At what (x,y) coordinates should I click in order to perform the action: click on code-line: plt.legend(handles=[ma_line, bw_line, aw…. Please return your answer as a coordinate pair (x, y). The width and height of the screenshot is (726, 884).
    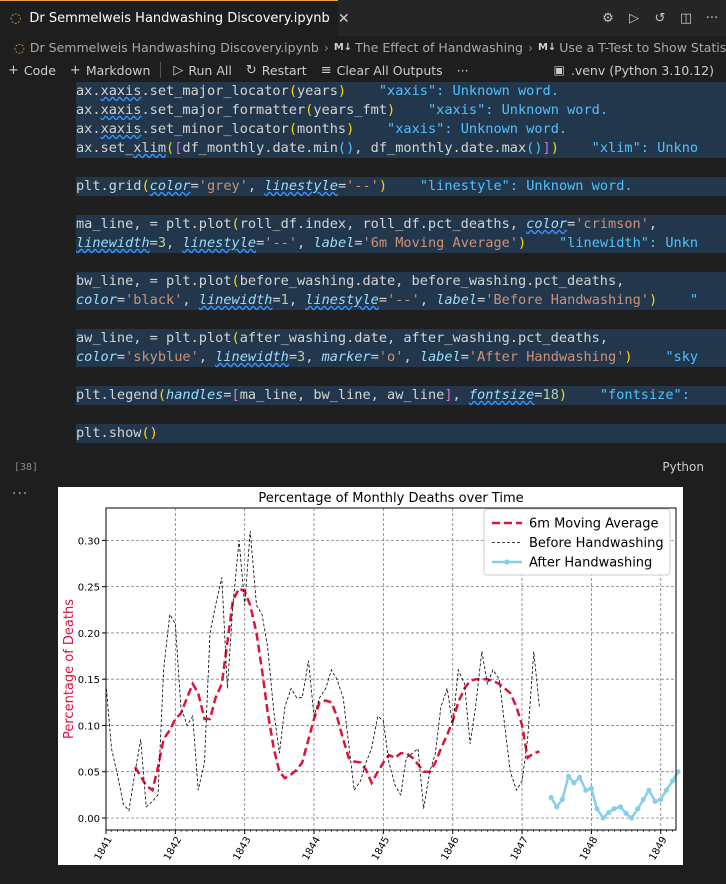
    Looking at the image, I should click on (387, 395).